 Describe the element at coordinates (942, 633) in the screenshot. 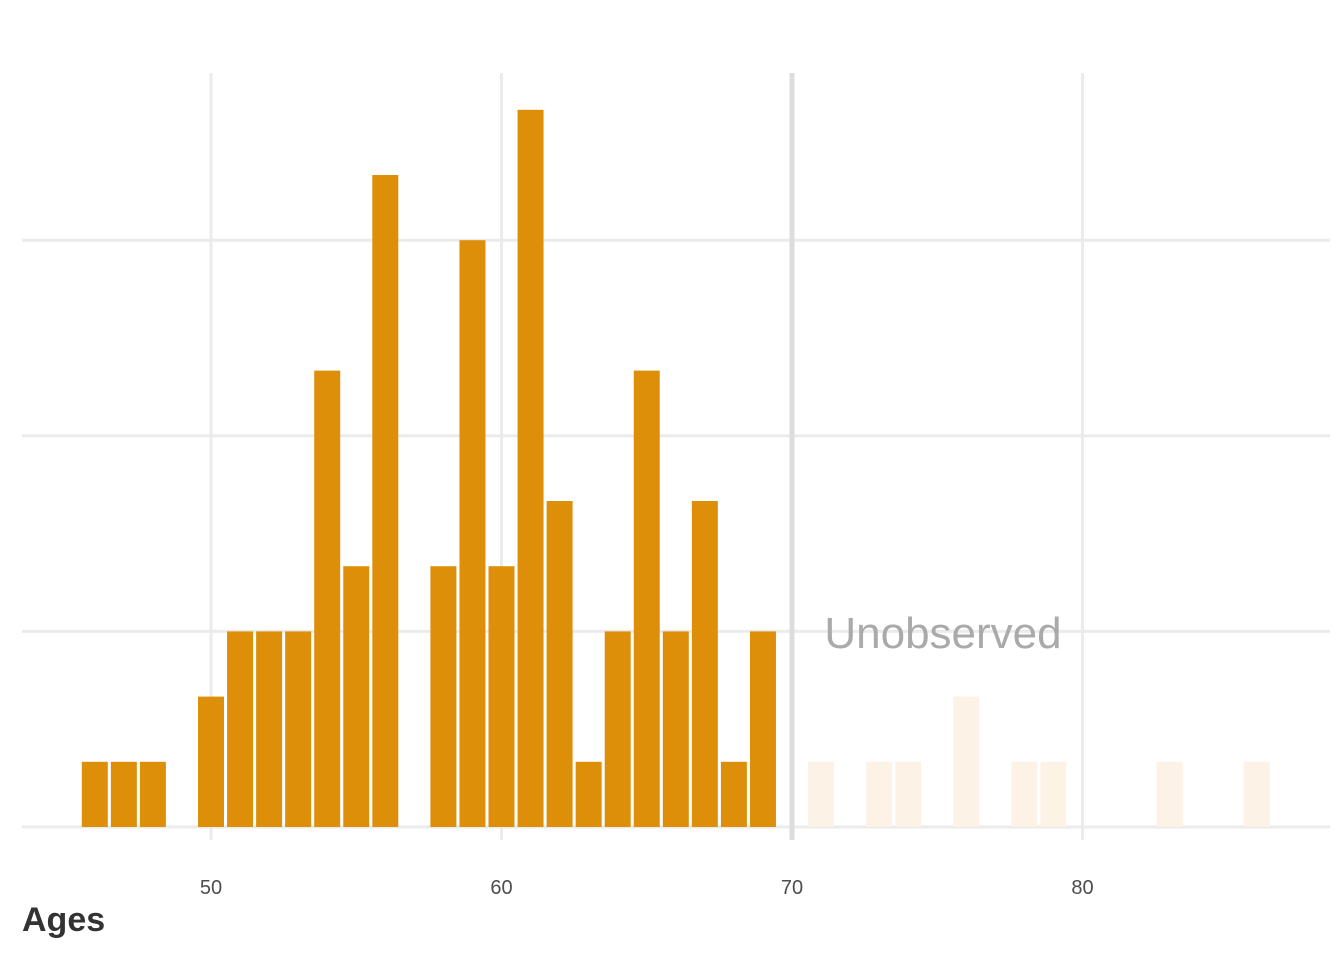

I see `unobserved-annotation: Unobserved` at that location.